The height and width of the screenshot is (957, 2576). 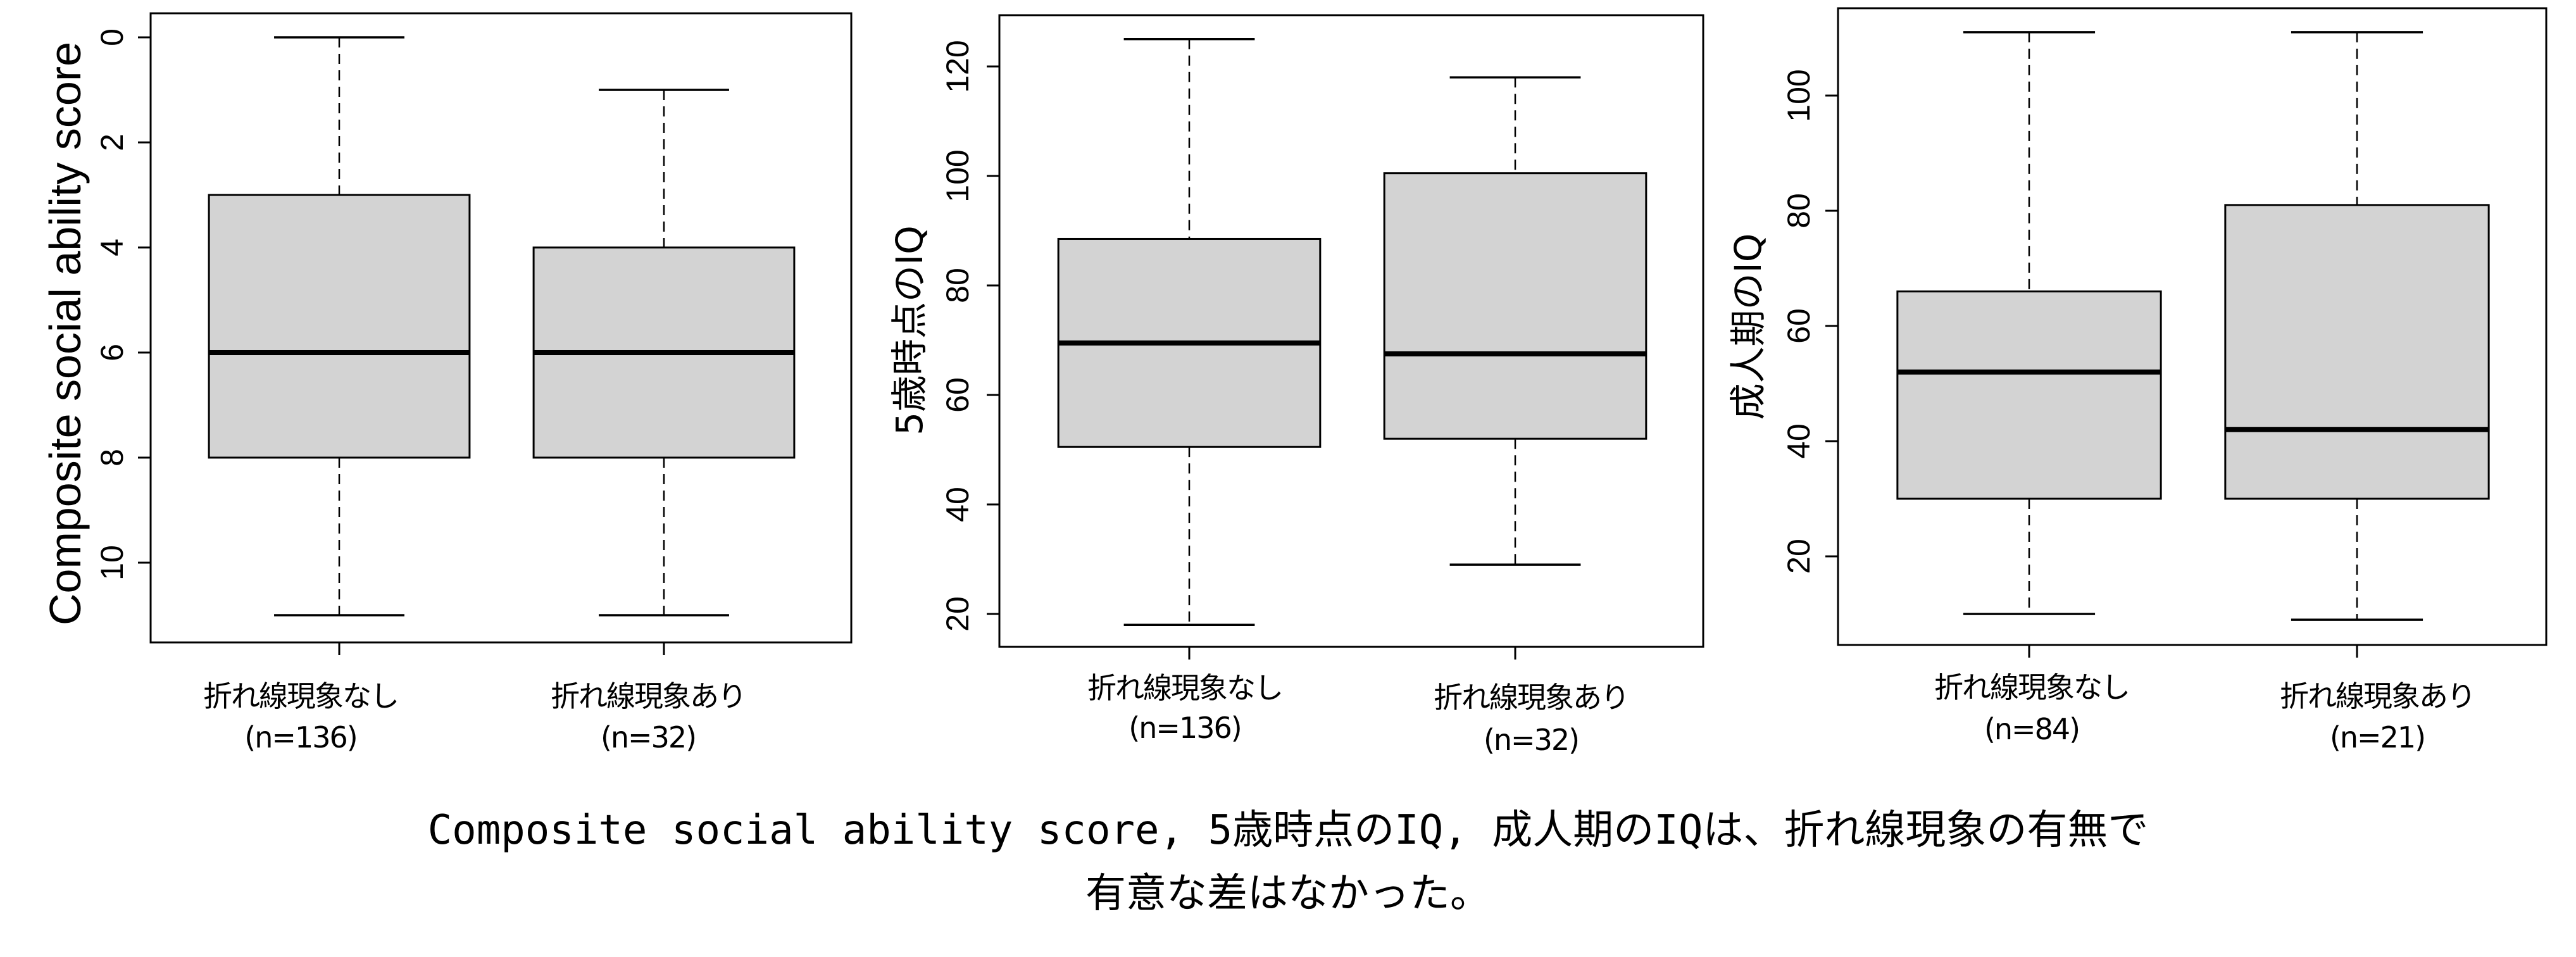 I want to click on y-tick-label: 2, so click(x=112, y=142).